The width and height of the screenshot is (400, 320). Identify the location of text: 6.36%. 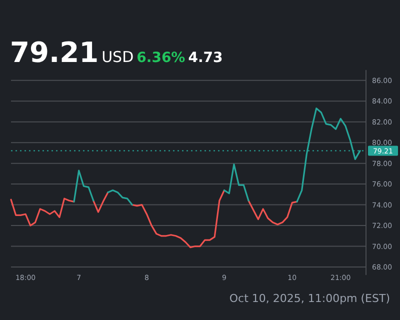
(161, 58).